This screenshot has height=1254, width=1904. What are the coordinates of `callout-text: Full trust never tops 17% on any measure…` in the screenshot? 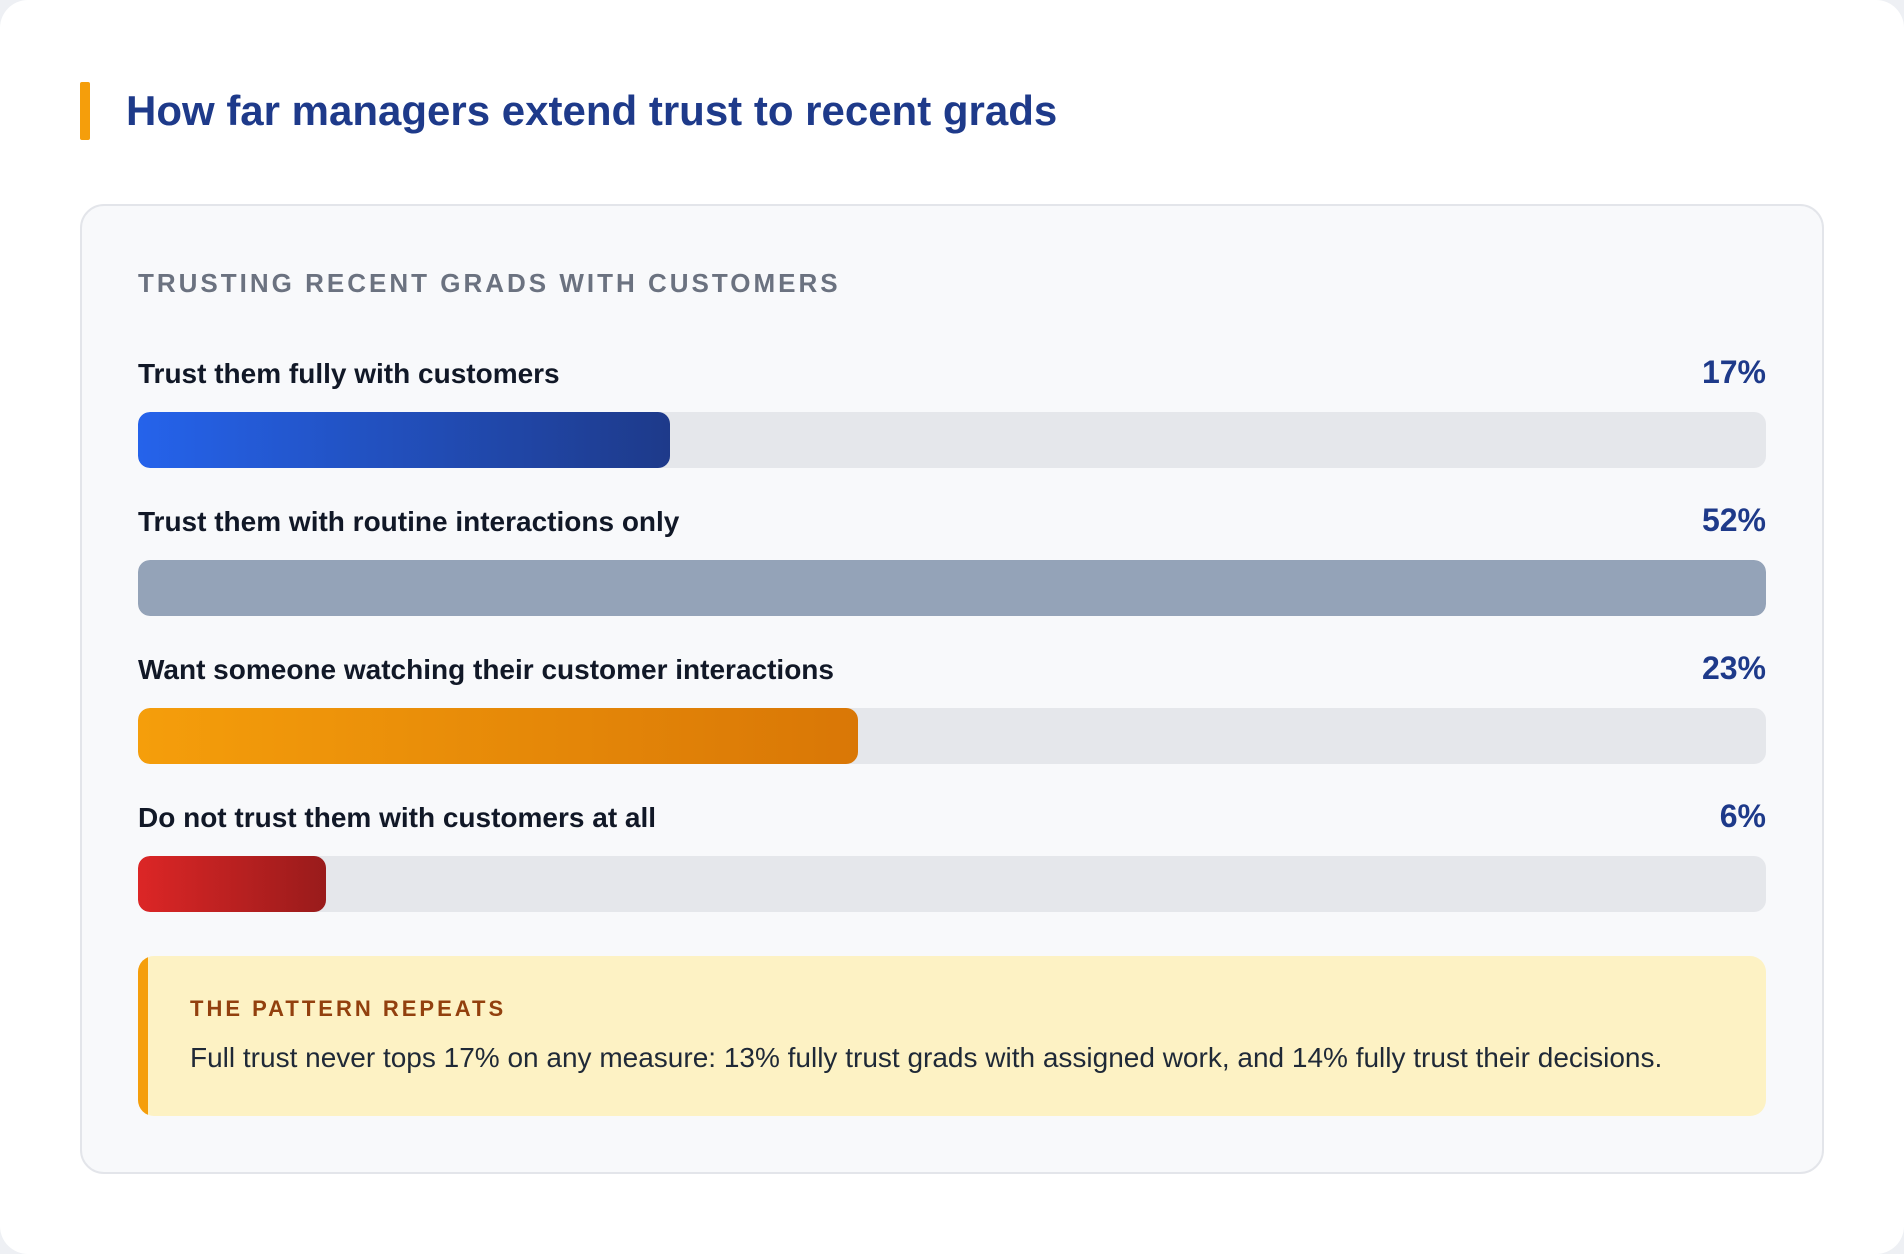 It's located at (926, 1057).